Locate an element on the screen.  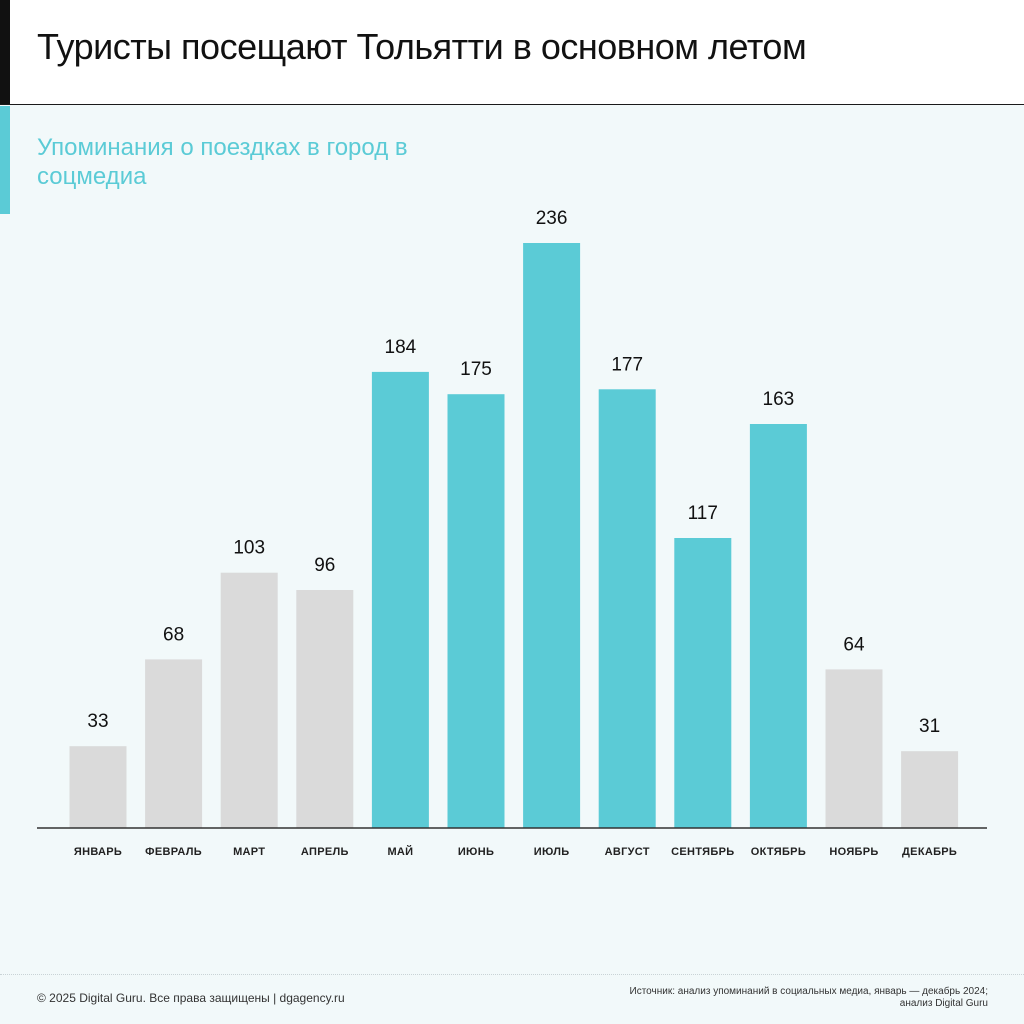
bar-value-label: 163 is located at coordinates (779, 399).